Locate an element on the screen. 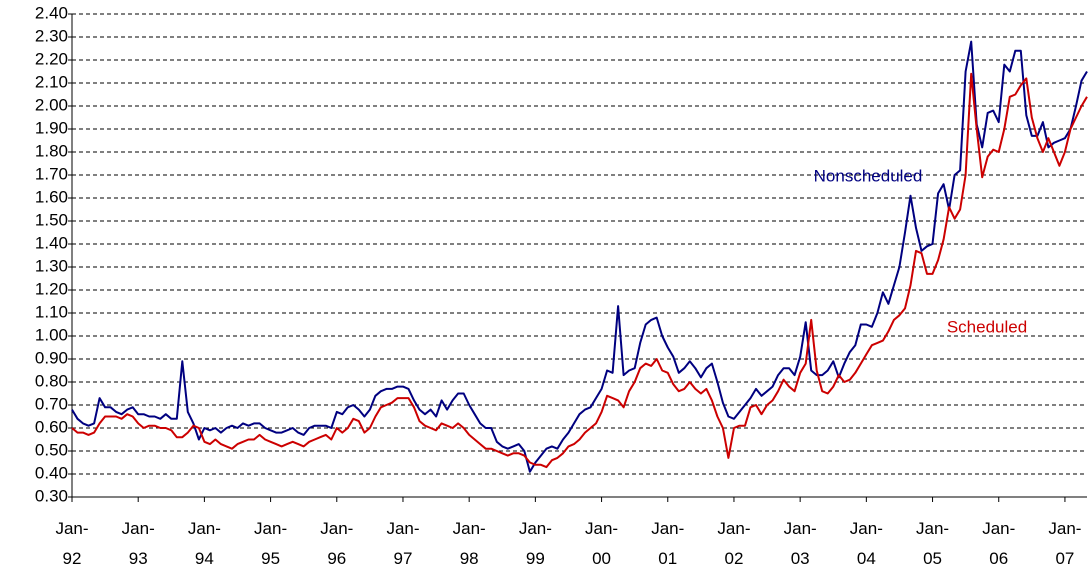 This screenshot has width=1089, height=573. series-label: Nonscheduled is located at coordinates (868, 175).